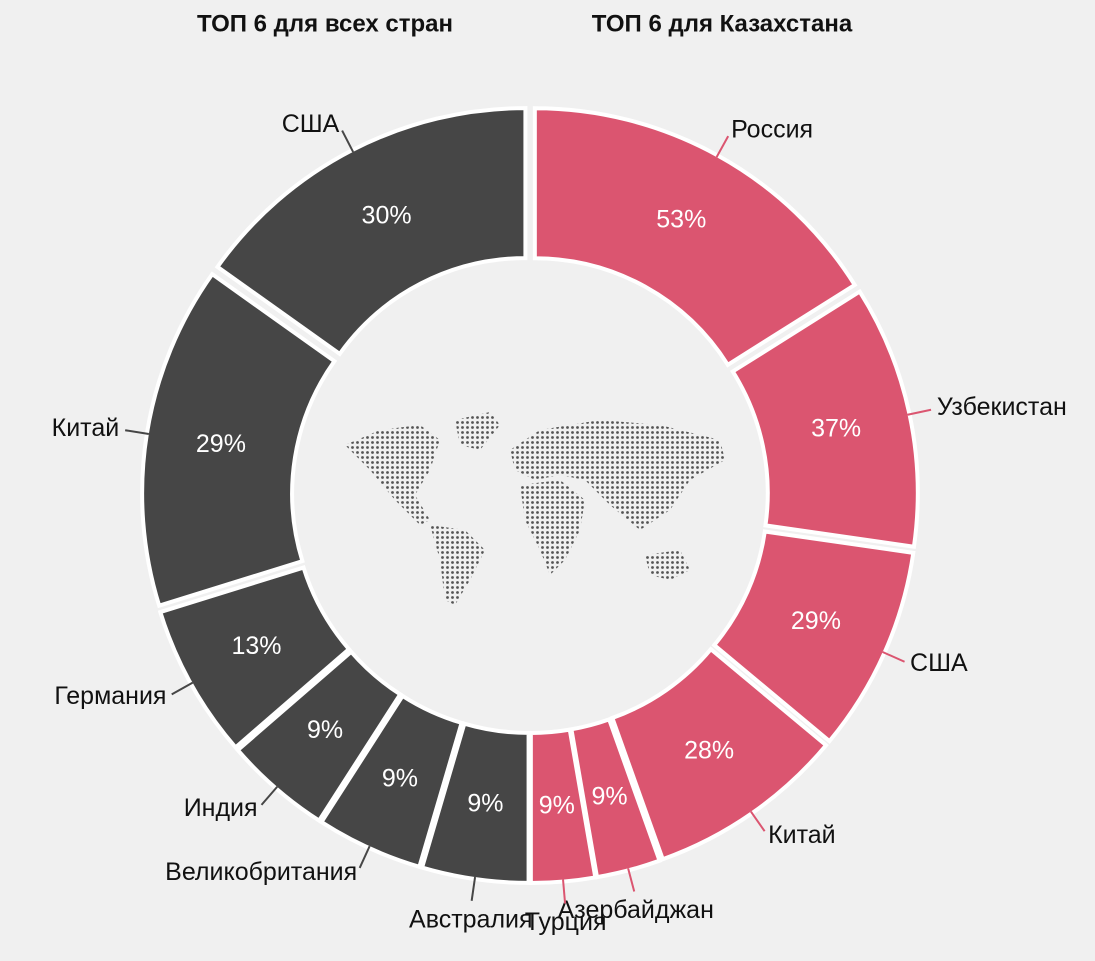 The image size is (1095, 961). Describe the element at coordinates (709, 750) in the screenshot. I see `value-label: 28%` at that location.